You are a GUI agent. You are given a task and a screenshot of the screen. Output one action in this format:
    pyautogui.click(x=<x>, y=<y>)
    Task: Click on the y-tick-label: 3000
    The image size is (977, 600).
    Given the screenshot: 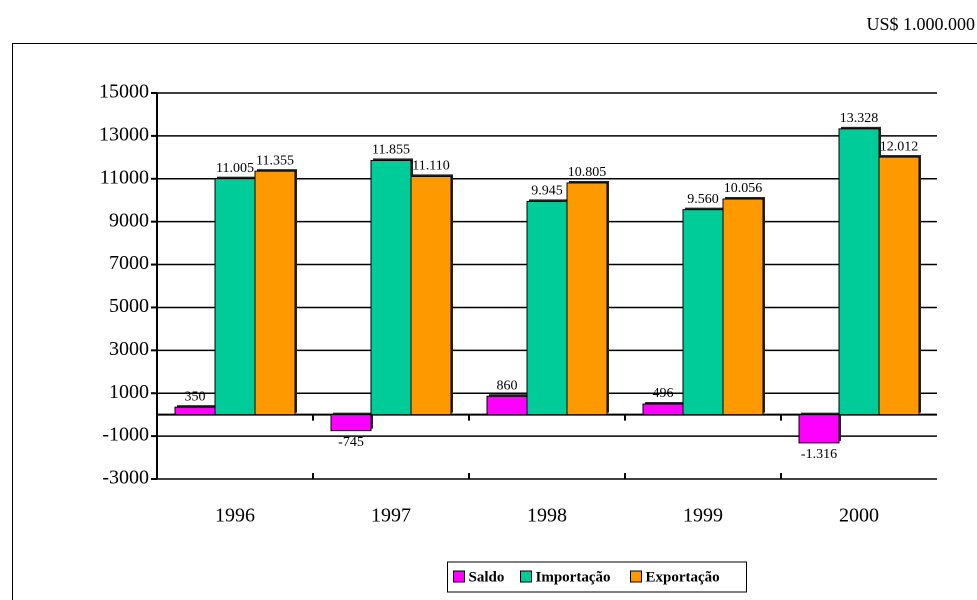 What is the action you would take?
    pyautogui.click(x=129, y=349)
    